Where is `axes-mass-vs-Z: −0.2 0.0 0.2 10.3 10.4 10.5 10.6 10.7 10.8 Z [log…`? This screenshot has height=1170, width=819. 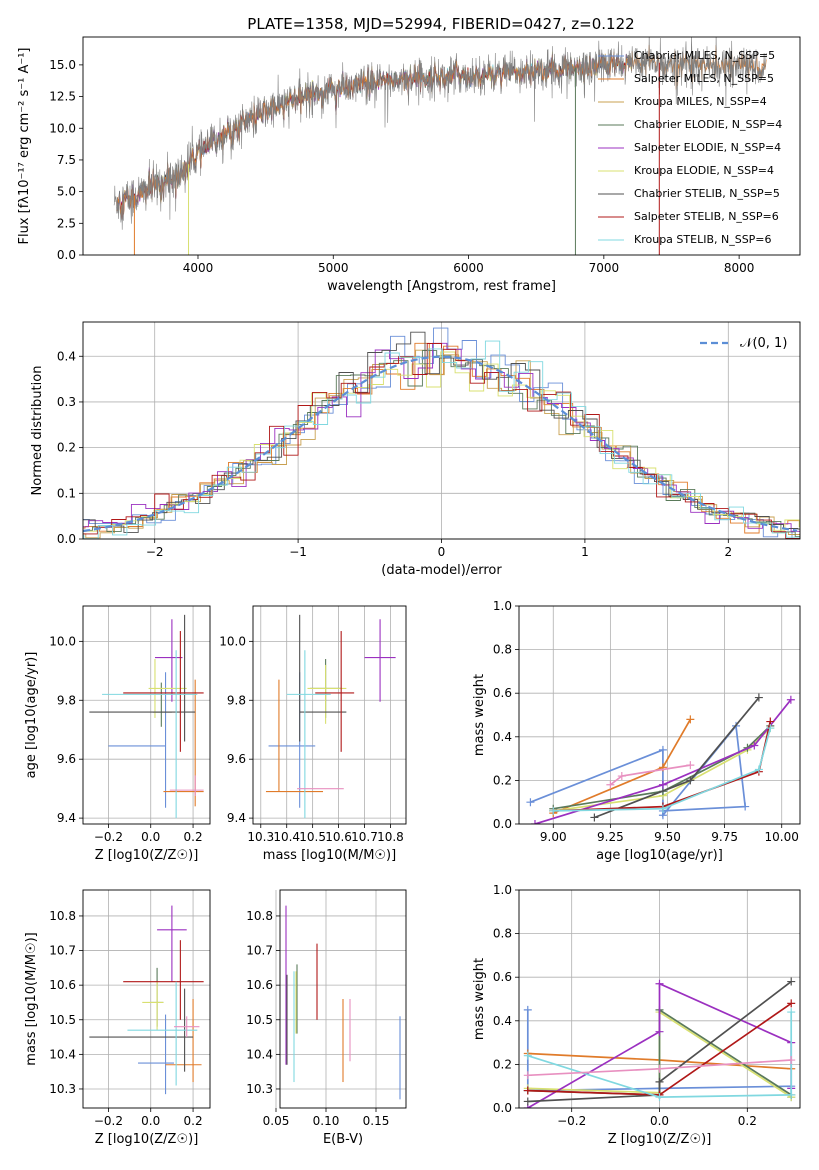 axes-mass-vs-Z: −0.2 0.0 0.2 10.3 10.4 10.5 10.6 10.7 10.8 Z [log… is located at coordinates (117, 1018).